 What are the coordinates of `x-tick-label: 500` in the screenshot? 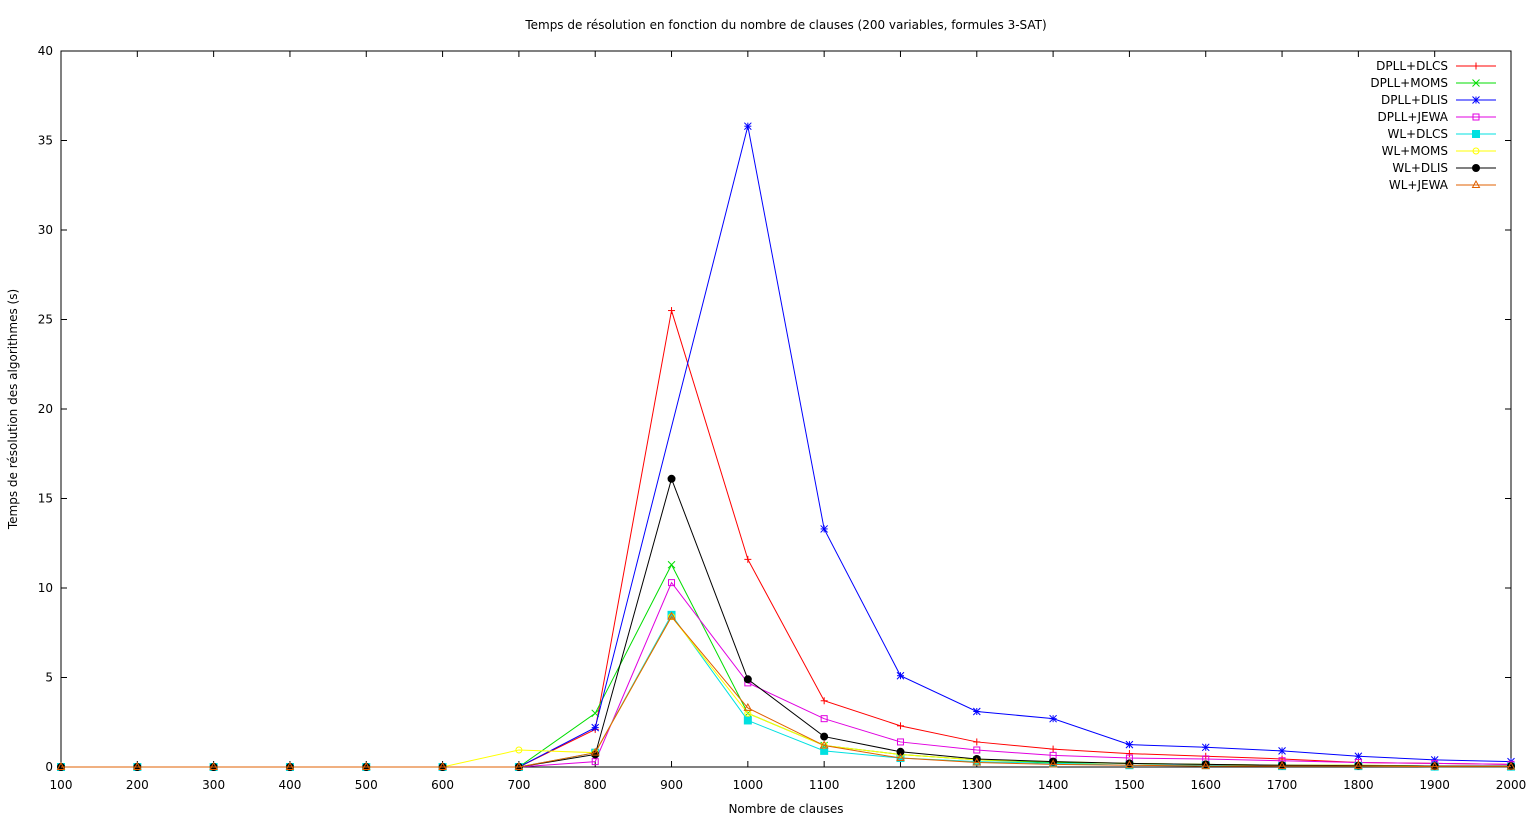 It's located at (366, 785).